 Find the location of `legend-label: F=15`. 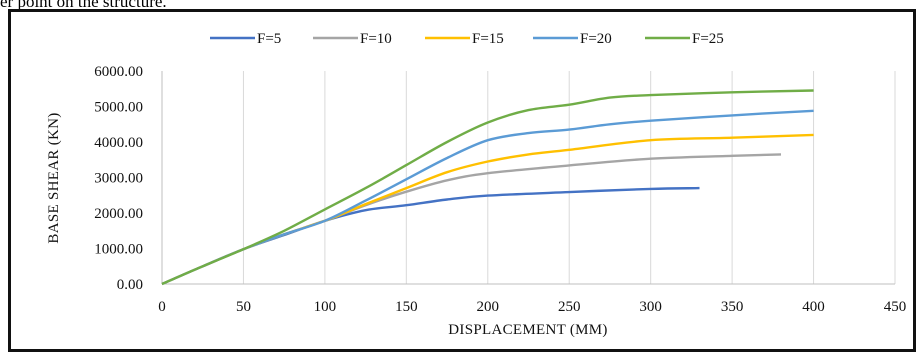

legend-label: F=15 is located at coordinates (488, 39).